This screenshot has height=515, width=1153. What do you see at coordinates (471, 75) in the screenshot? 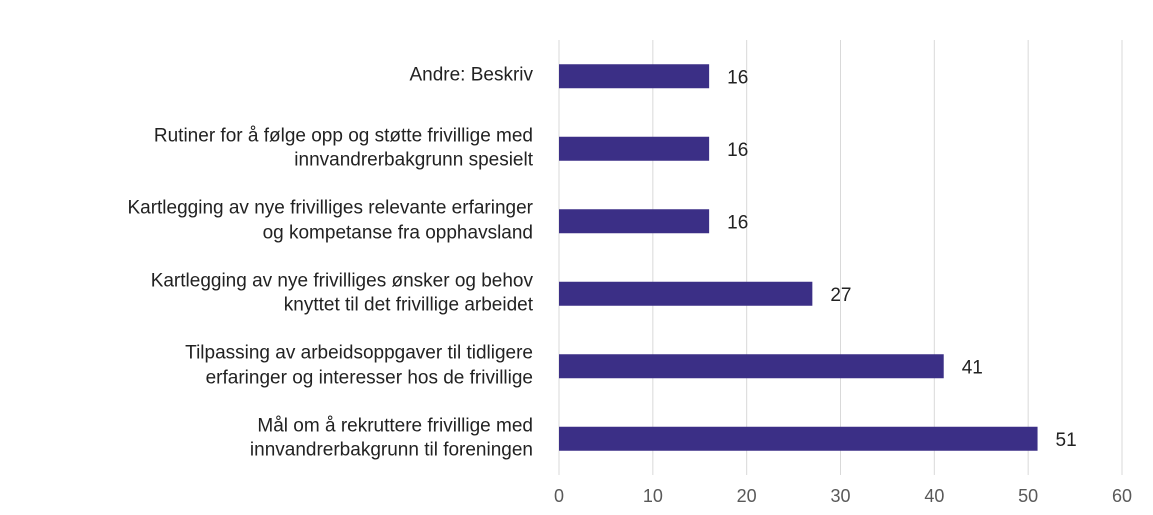
I see `y-tick-label: Andre: Beskriv` at bounding box center [471, 75].